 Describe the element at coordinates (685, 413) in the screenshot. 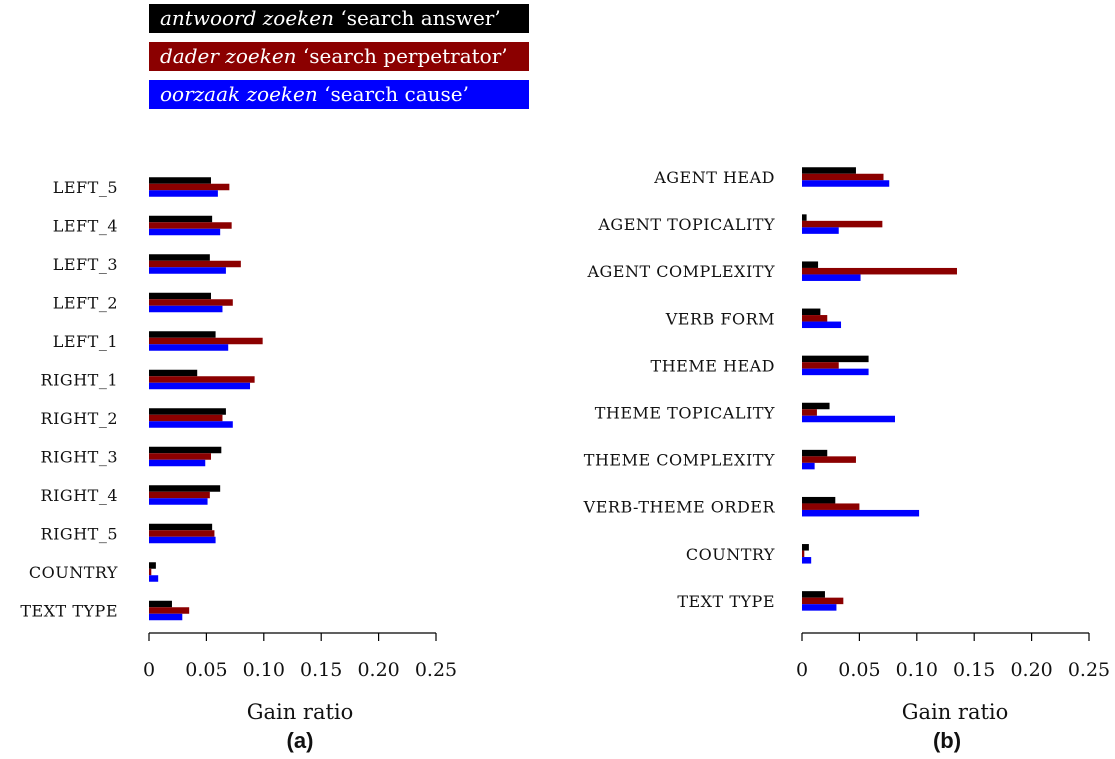

I see `category-label: THEME TOPICALITY` at that location.